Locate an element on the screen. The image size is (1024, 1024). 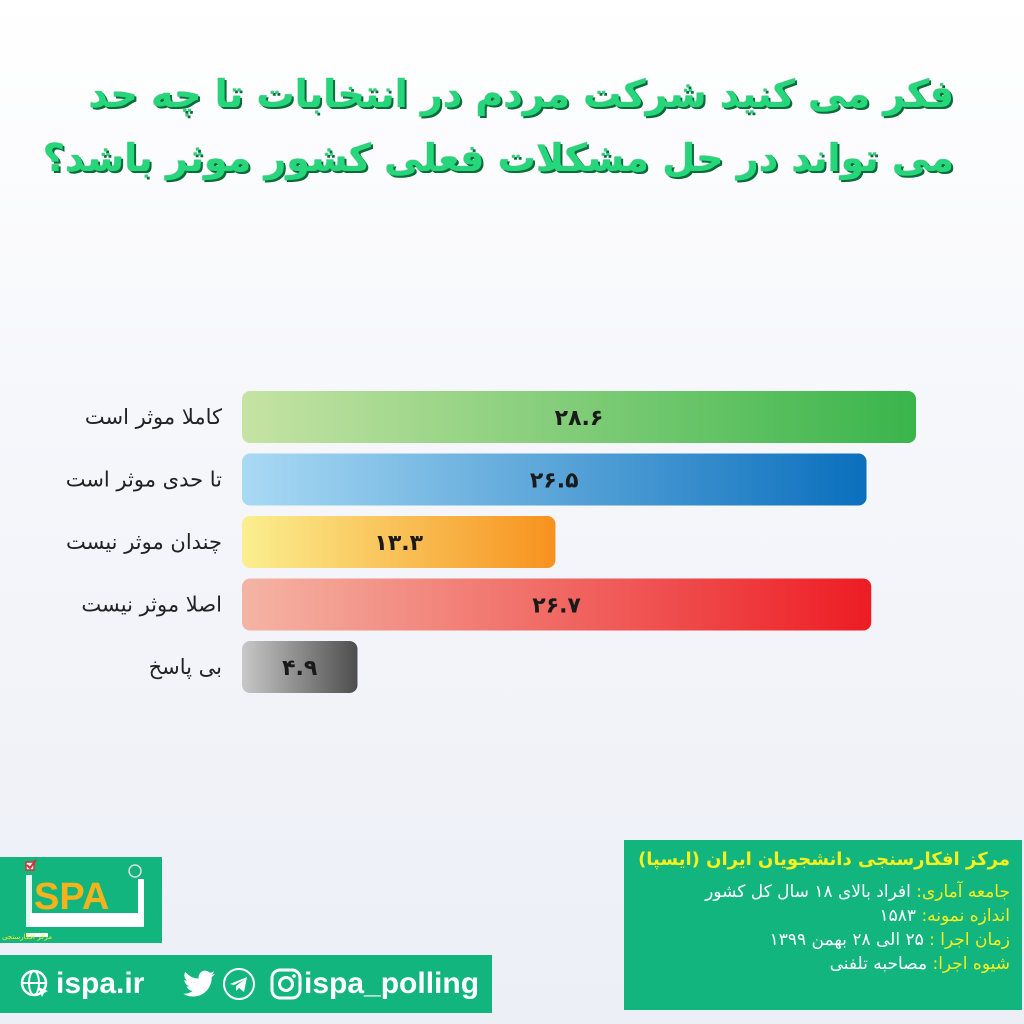
category-label: تا حدی موثر است is located at coordinates (144, 480).